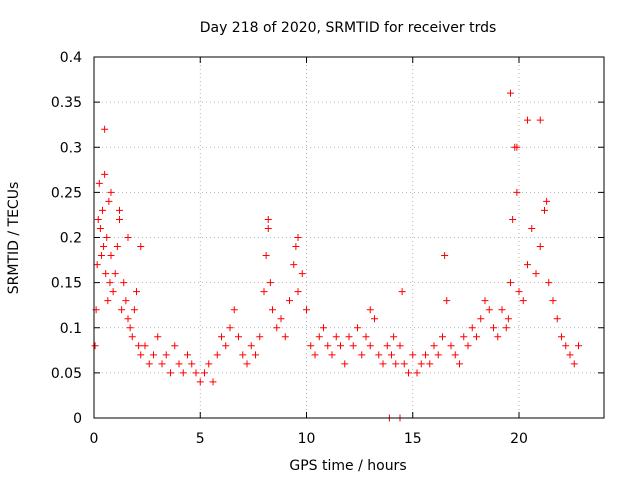  What do you see at coordinates (71, 148) in the screenshot?
I see `y-tick-label: 0.3` at bounding box center [71, 148].